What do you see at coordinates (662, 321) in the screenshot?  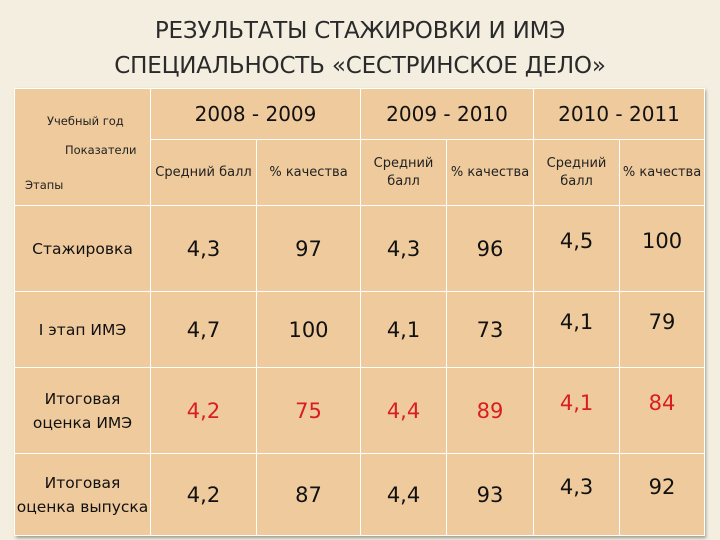 I see `value-text: 79` at bounding box center [662, 321].